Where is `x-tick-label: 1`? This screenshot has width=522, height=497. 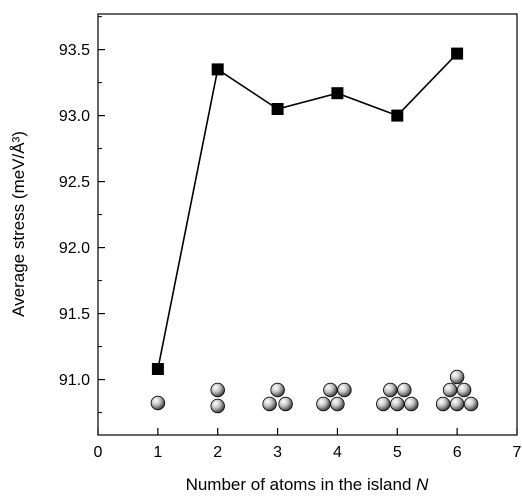
x-tick-label: 1 is located at coordinates (157, 452).